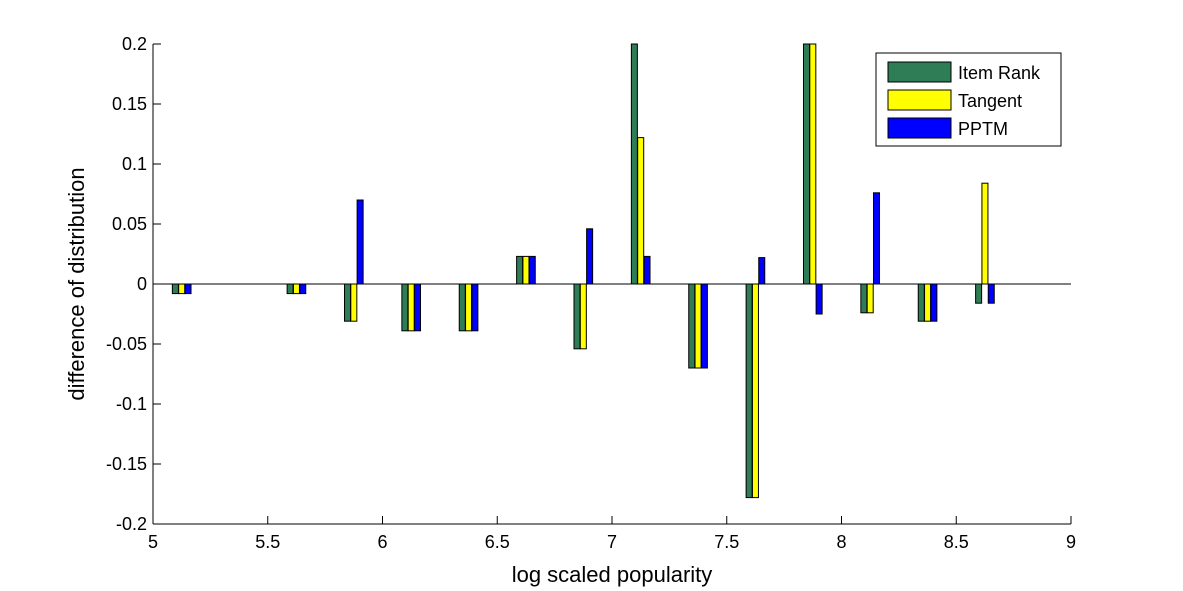  I want to click on x-tick-label: 9, so click(1071, 542).